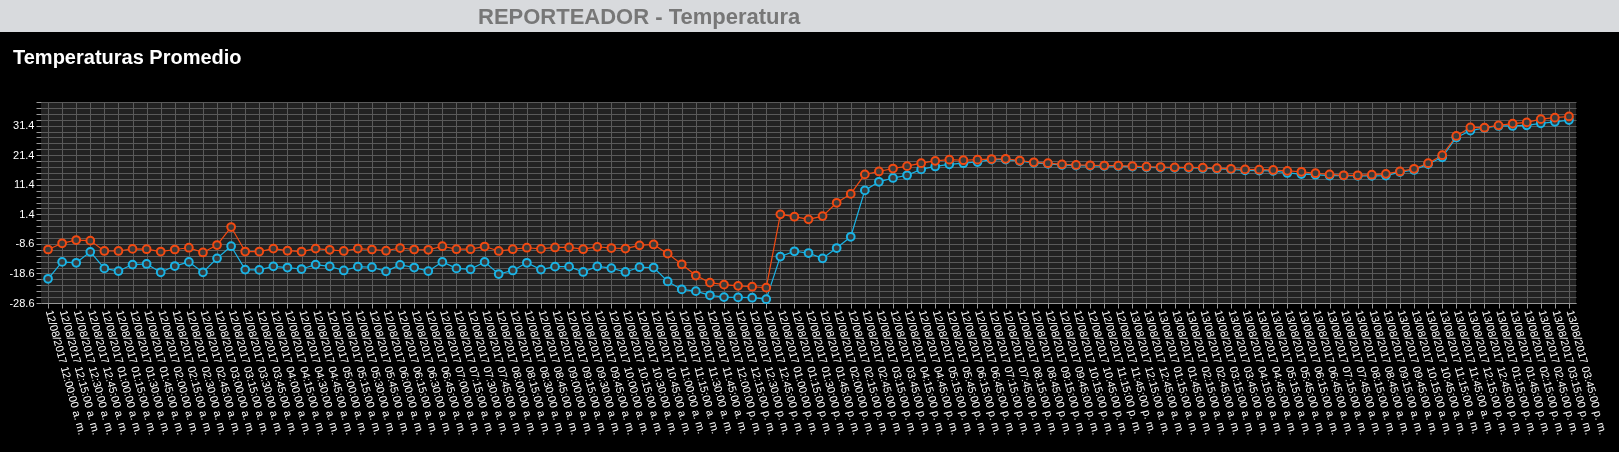 The image size is (1619, 452). Describe the element at coordinates (809, 16) in the screenshot. I see `chart-title: REPORTEADOR - Temperatura` at that location.